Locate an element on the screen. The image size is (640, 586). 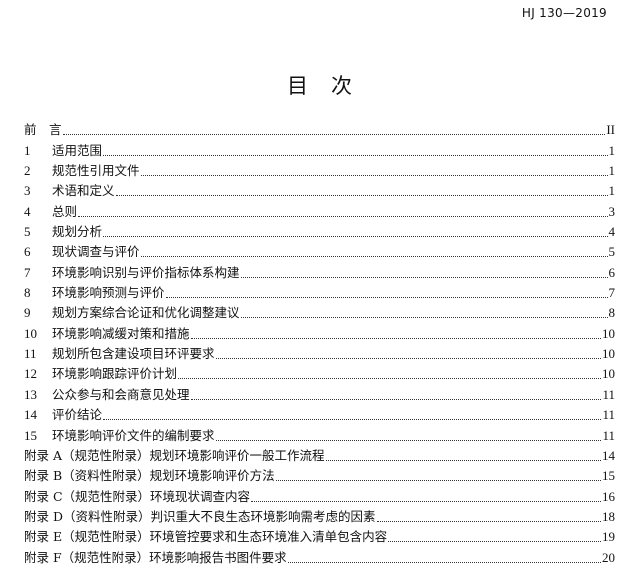
toc-entry-number: 12 is located at coordinates (30, 374).